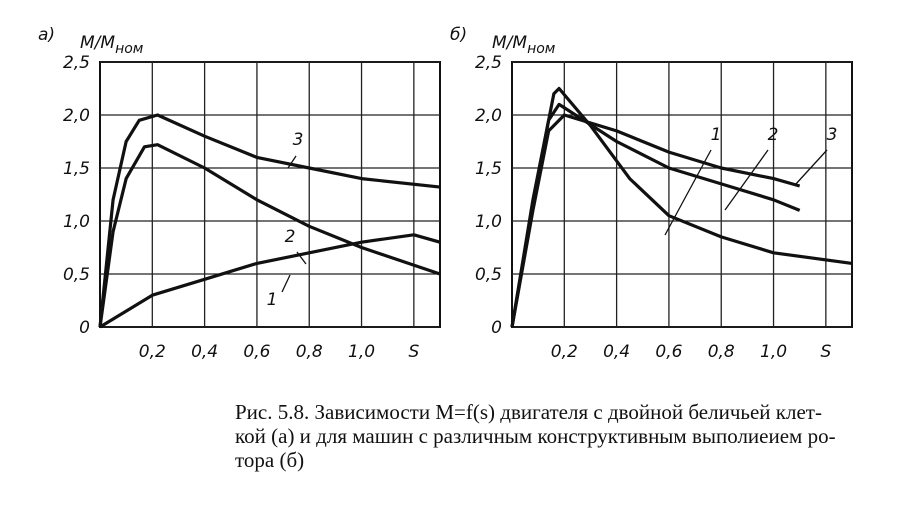 This screenshot has height=507, width=912. Describe the element at coordinates (270, 460) in the screenshot. I see `caption-line: тора (б)` at that location.